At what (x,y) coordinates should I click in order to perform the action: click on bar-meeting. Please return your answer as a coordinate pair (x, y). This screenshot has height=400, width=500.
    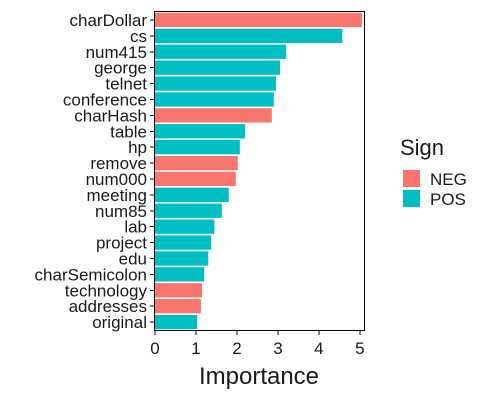
    Looking at the image, I should click on (192, 195).